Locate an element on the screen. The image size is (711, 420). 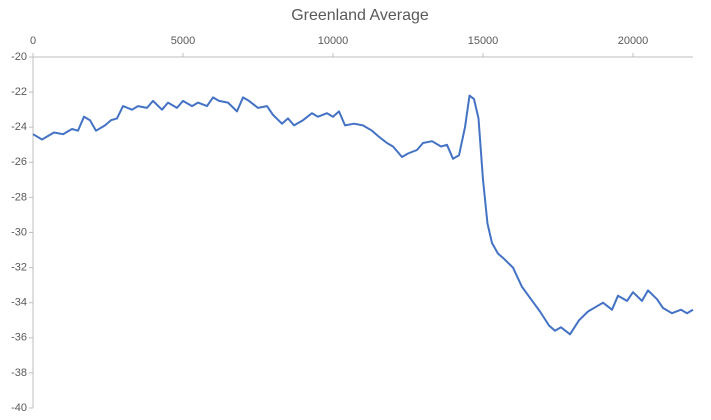
y-tick-label: -32 is located at coordinates (19, 268).